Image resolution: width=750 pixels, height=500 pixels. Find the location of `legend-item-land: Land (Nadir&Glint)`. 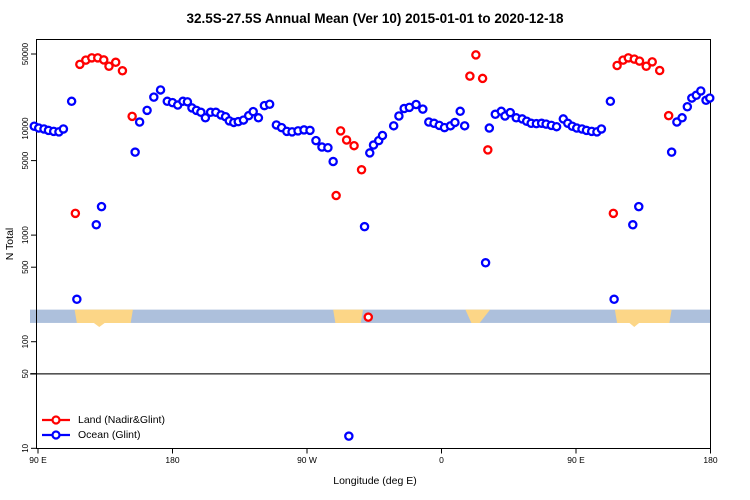

legend-item-land: Land (Nadir&Glint) is located at coordinates (103, 420).